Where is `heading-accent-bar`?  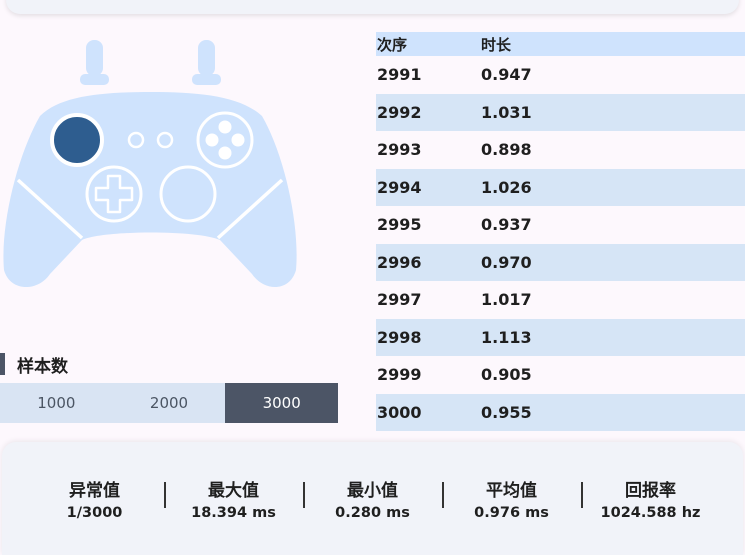
heading-accent-bar is located at coordinates (2, 364).